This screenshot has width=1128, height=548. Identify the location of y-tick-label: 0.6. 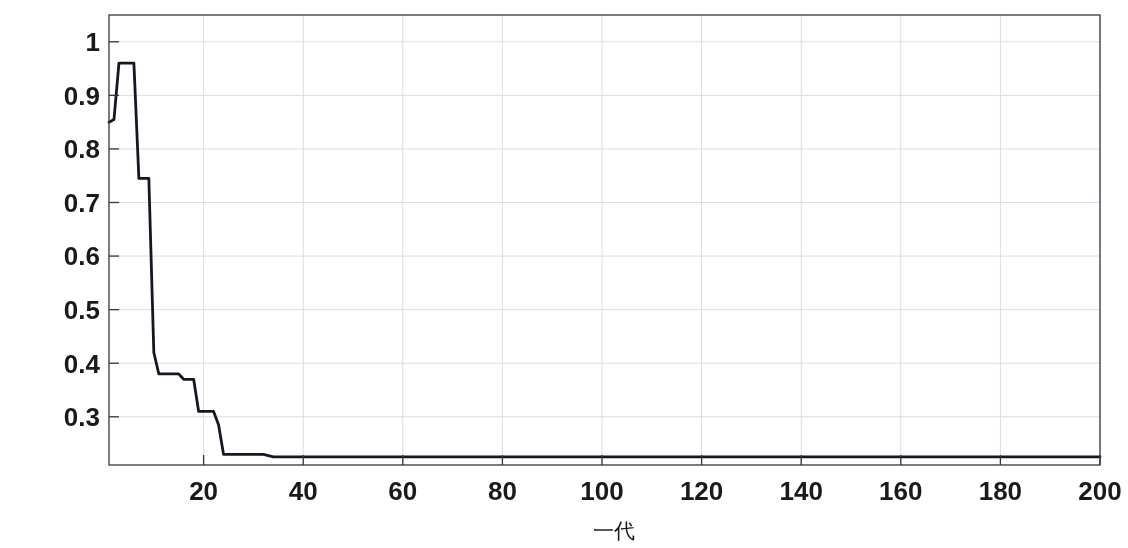
(81, 256).